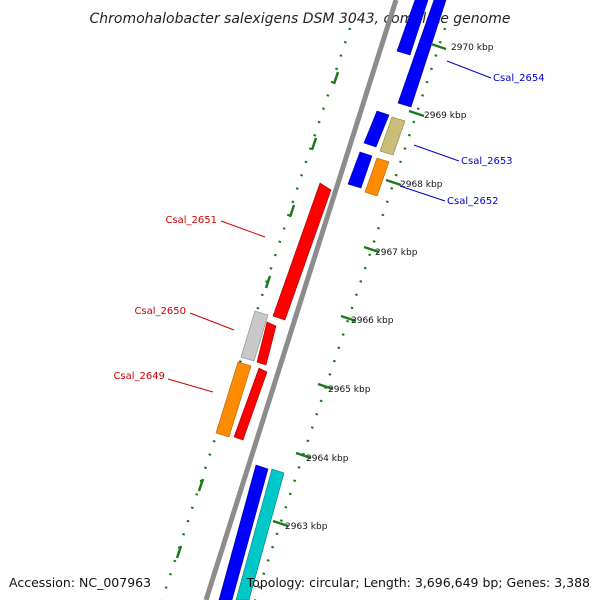  I want to click on gene-block-blue-2654b, so click(422, 54).